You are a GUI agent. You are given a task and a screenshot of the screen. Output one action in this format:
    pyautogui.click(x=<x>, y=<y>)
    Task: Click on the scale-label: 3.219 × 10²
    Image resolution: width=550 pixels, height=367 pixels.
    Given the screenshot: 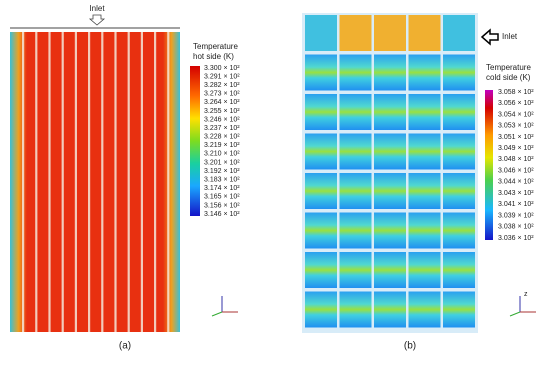 What is the action you would take?
    pyautogui.click(x=222, y=145)
    